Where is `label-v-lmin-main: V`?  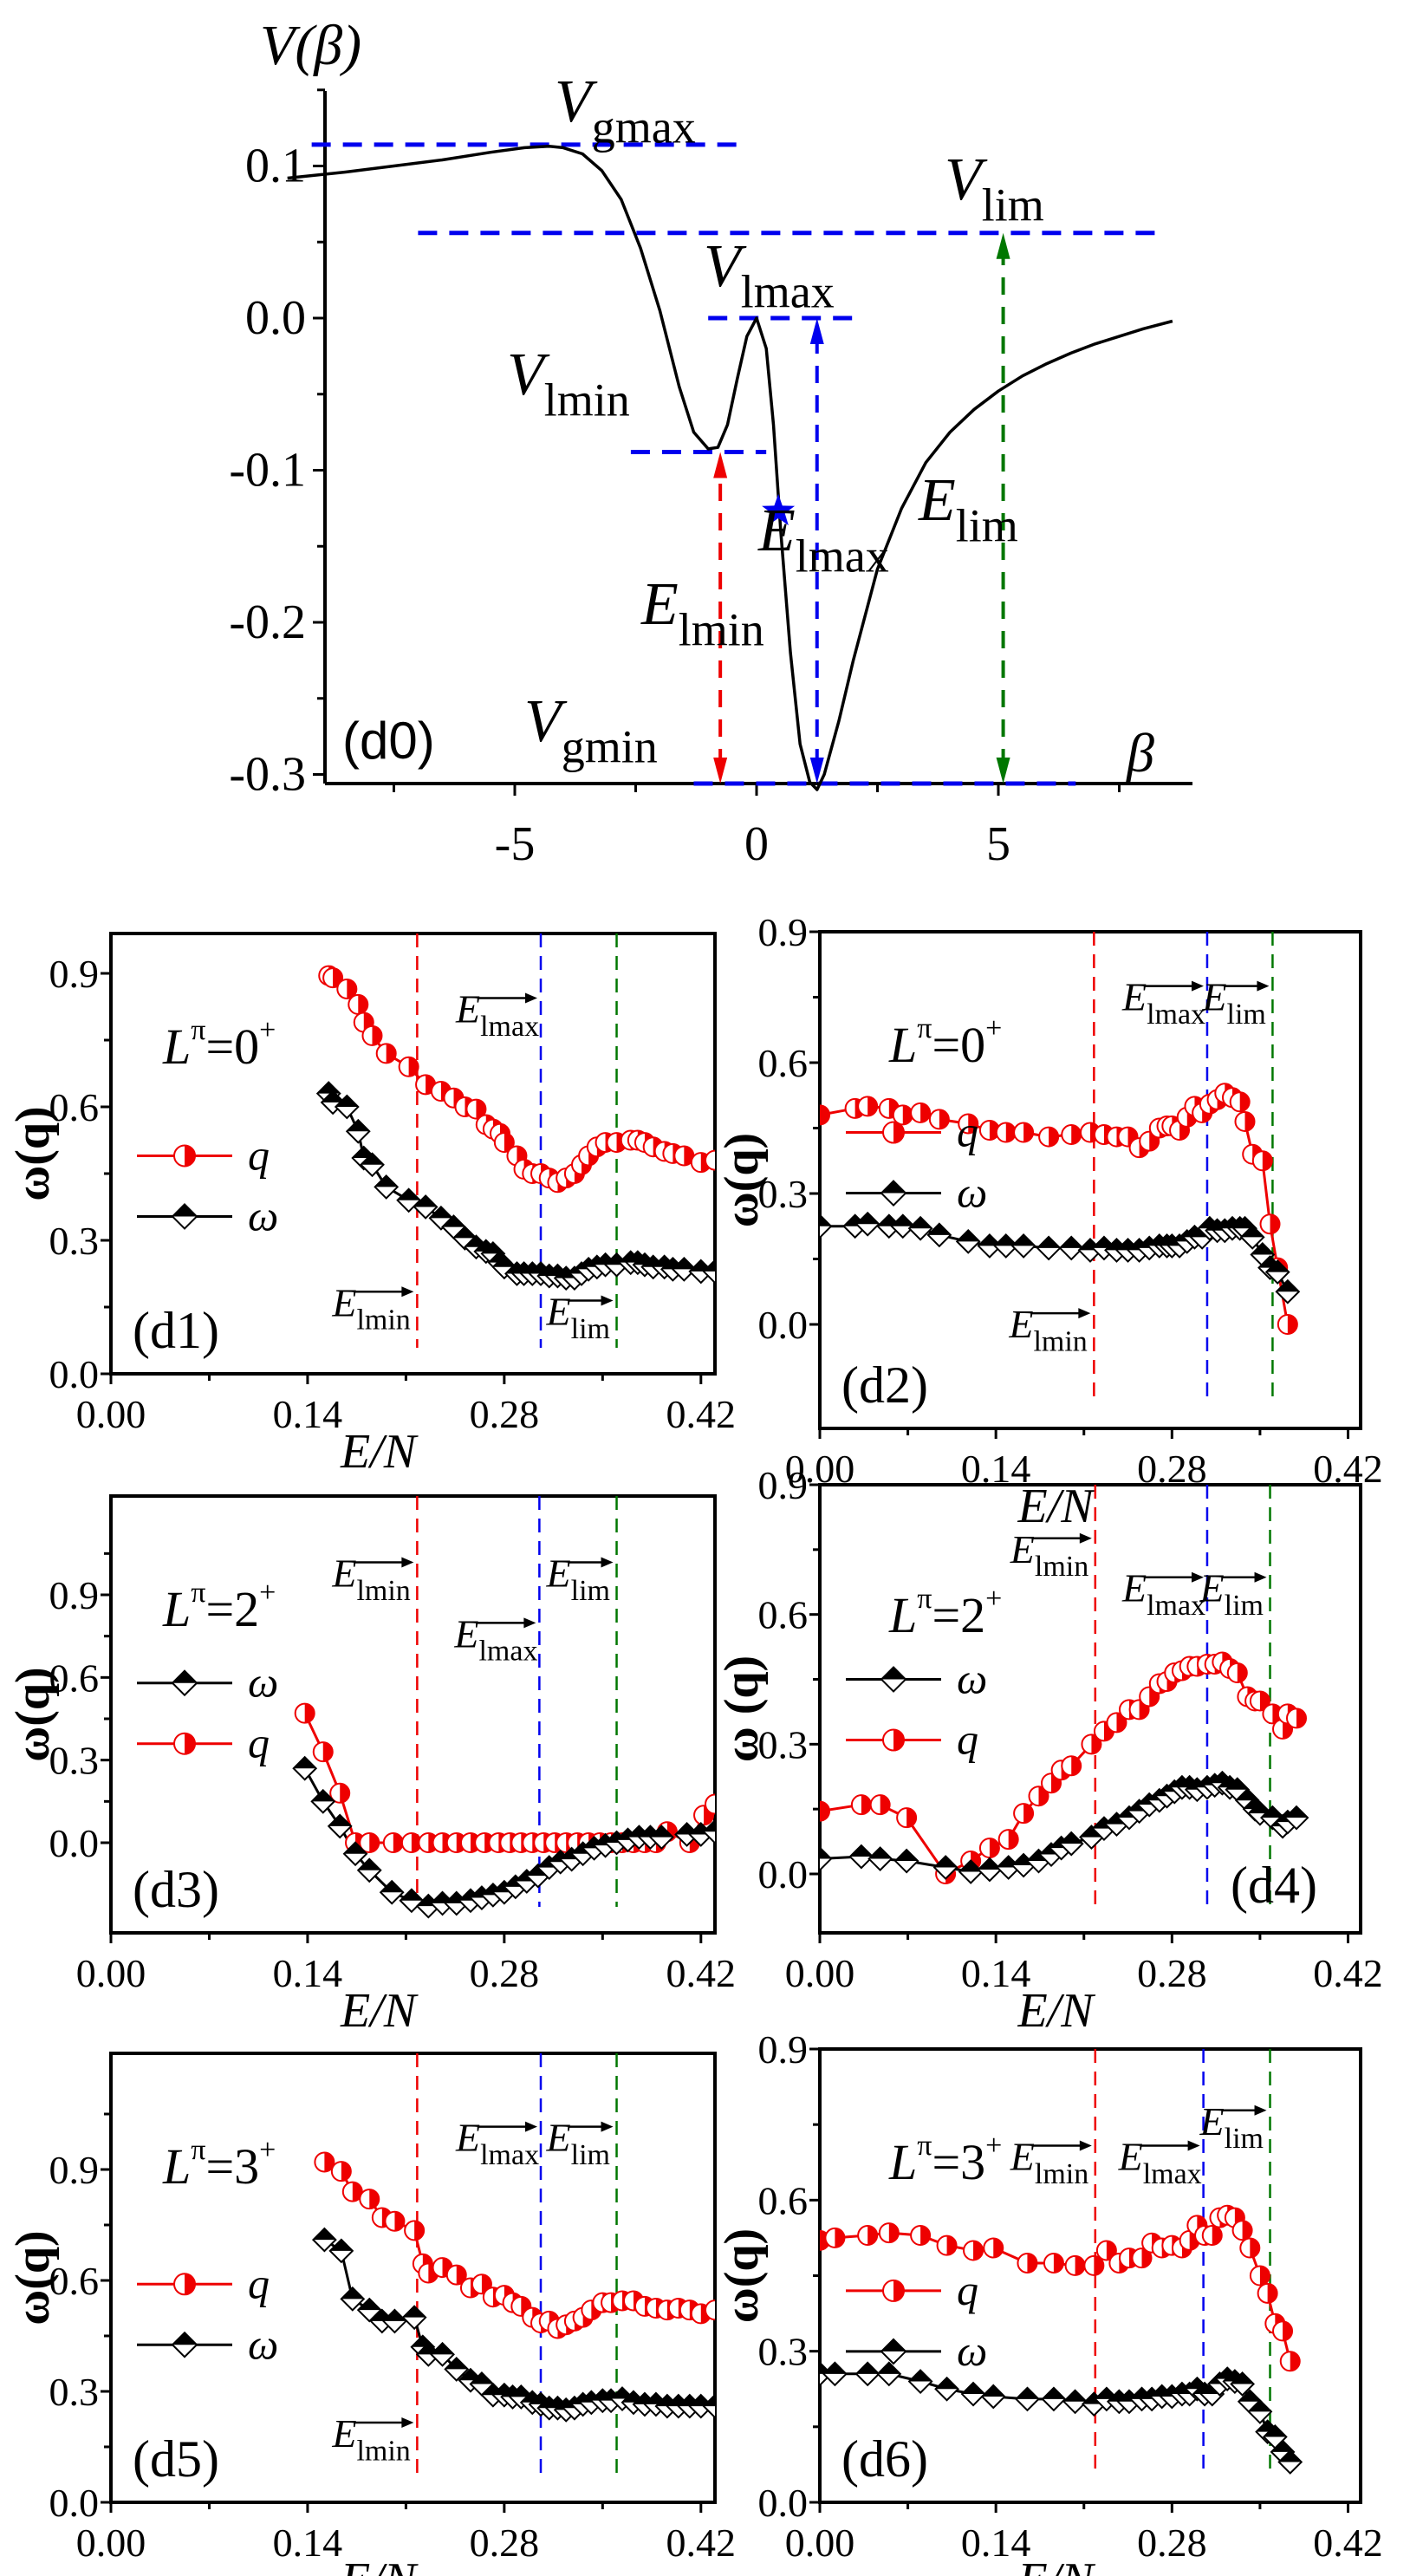
label-v-lmin-main: V is located at coordinates (528, 375).